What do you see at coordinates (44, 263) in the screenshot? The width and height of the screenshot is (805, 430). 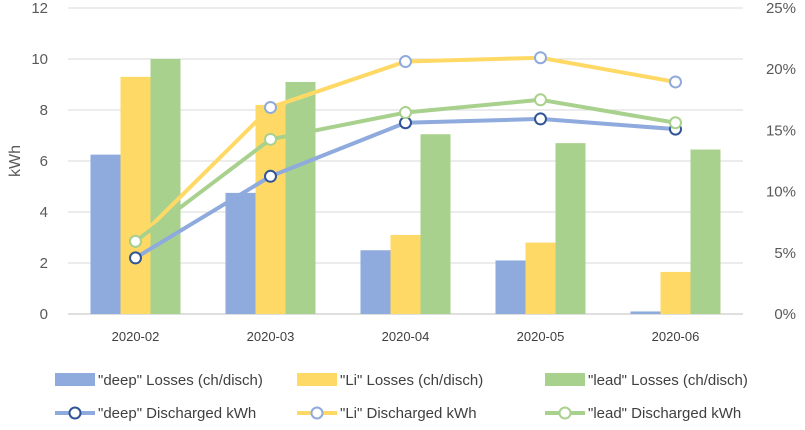 I see `y-tick-label: 2` at bounding box center [44, 263].